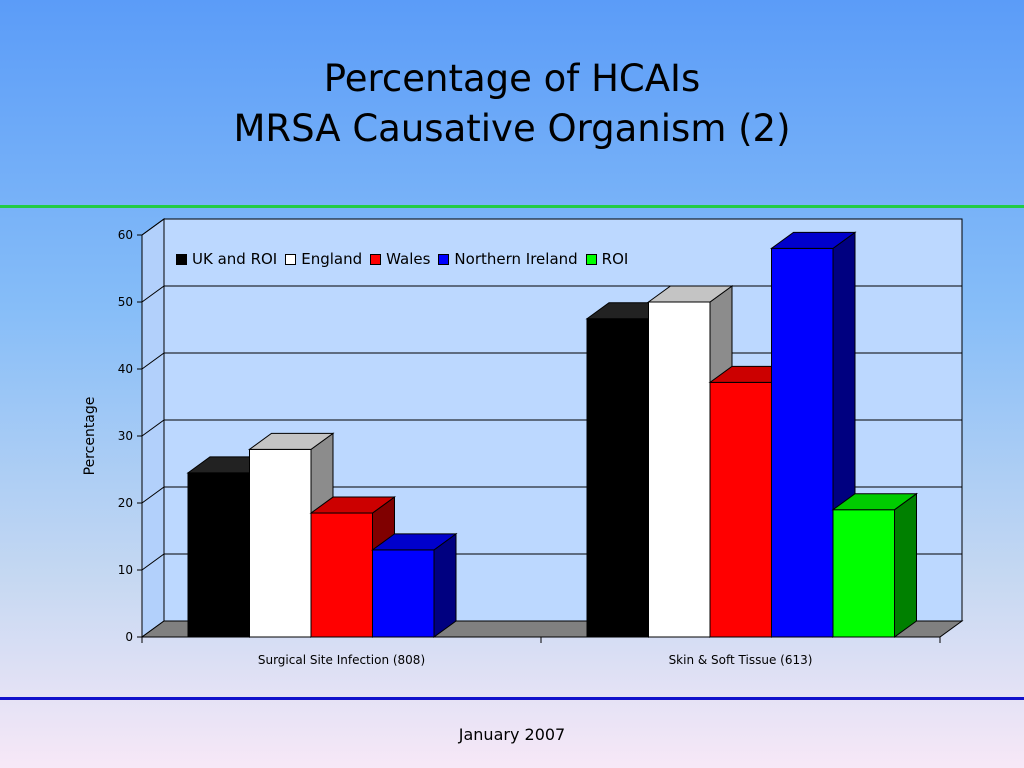 The image size is (1024, 768). Describe the element at coordinates (125, 503) in the screenshot. I see `y-tick-label: 20` at that location.